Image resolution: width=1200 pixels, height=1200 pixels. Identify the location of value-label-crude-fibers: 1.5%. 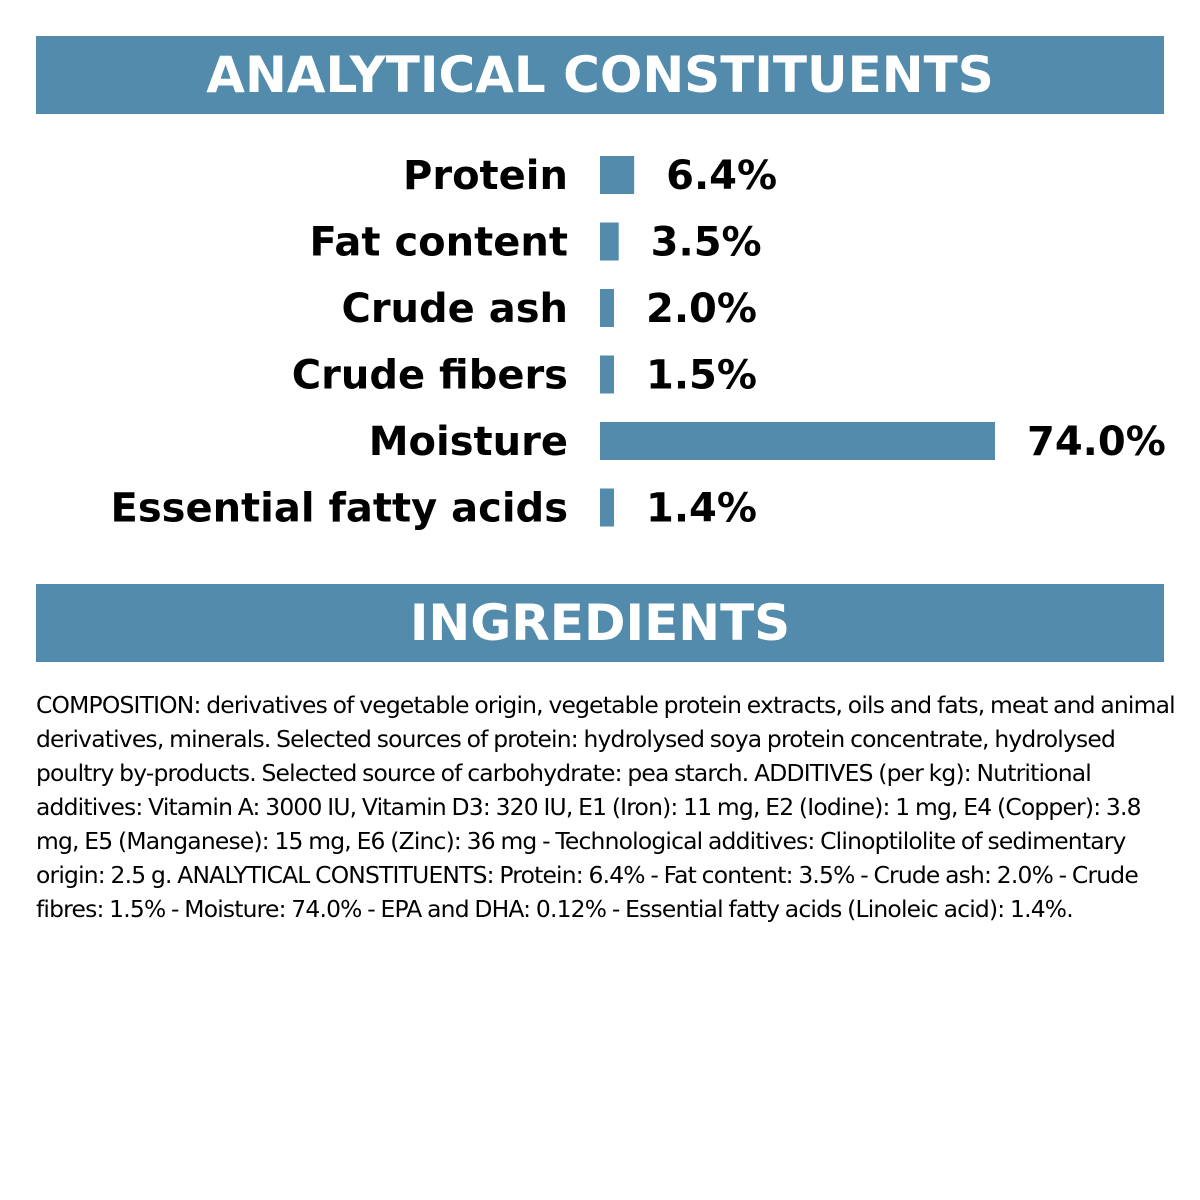
(701, 376).